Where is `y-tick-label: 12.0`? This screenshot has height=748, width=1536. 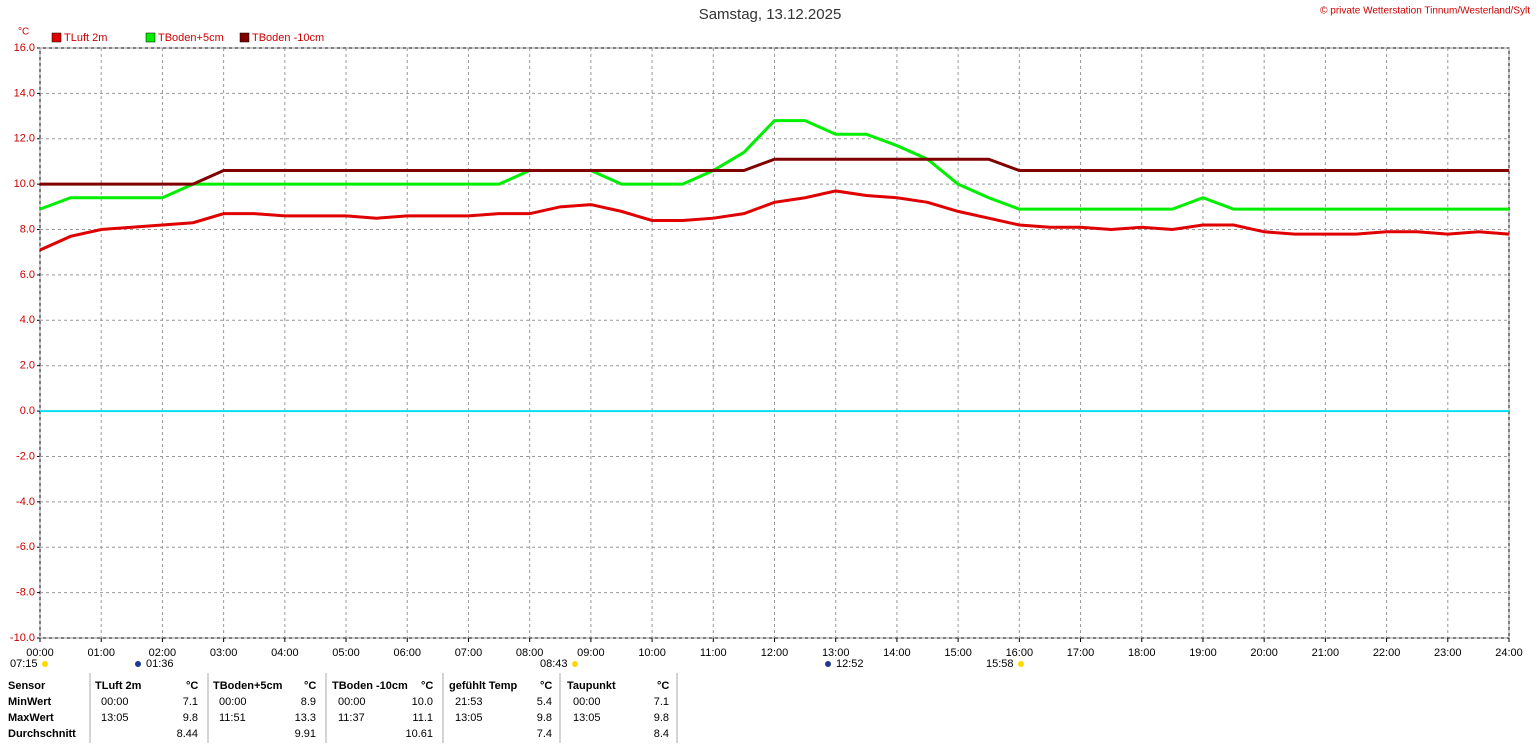 y-tick-label: 12.0 is located at coordinates (24, 139).